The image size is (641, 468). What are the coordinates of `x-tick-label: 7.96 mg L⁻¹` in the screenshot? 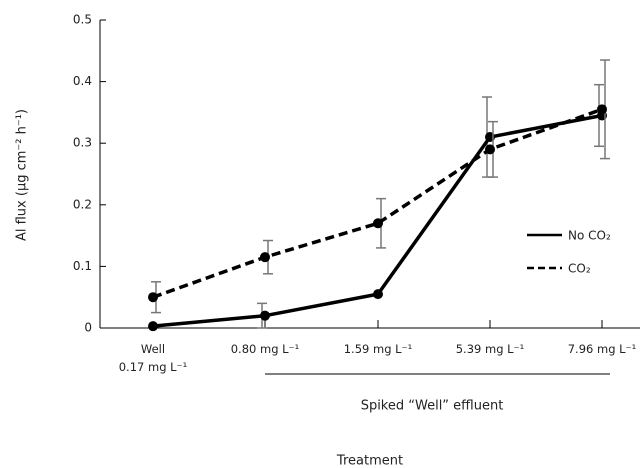 It's located at (602, 349).